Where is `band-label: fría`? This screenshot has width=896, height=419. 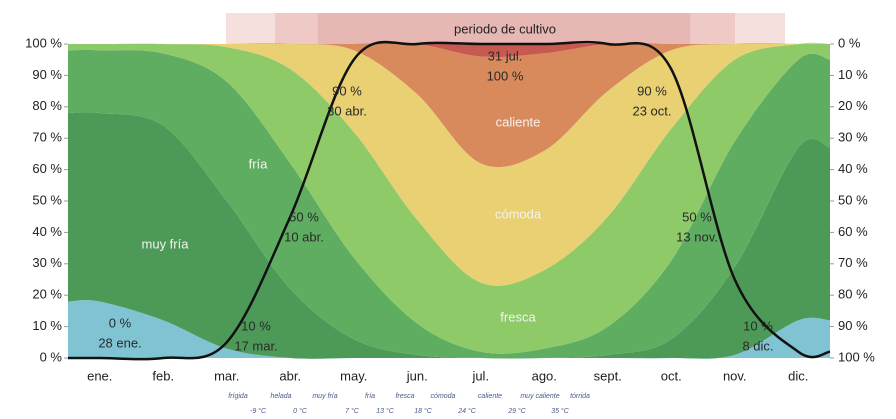 band-label: fría is located at coordinates (259, 163).